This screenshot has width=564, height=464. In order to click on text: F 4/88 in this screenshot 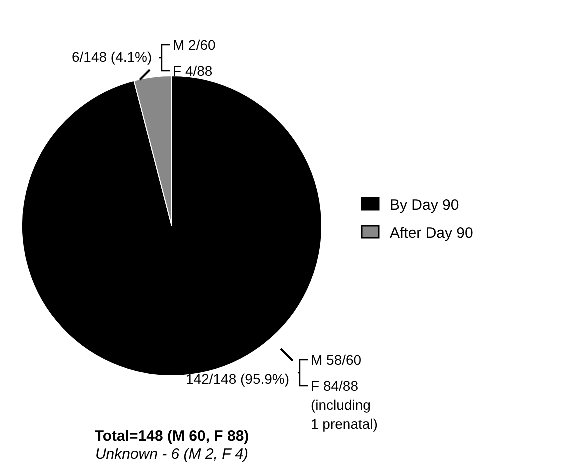, I will do `click(193, 71)`.